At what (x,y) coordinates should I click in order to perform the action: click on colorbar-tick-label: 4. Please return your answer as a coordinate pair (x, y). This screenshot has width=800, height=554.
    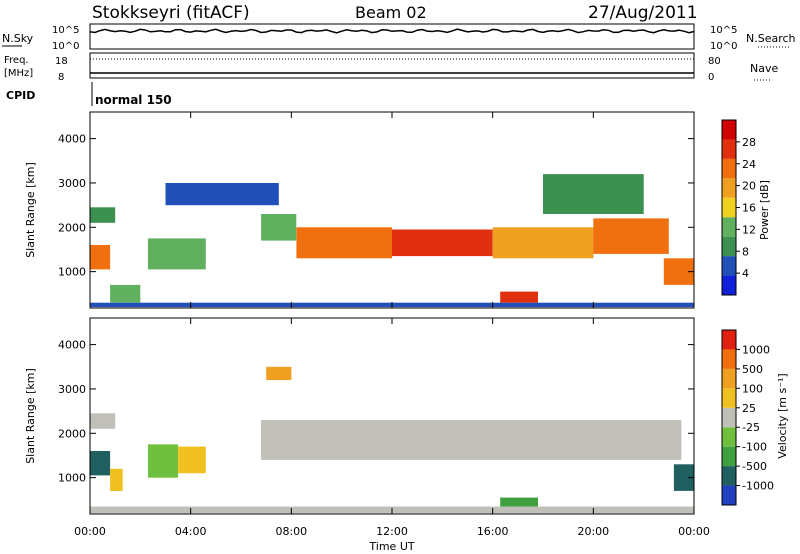
    Looking at the image, I should click on (745, 273).